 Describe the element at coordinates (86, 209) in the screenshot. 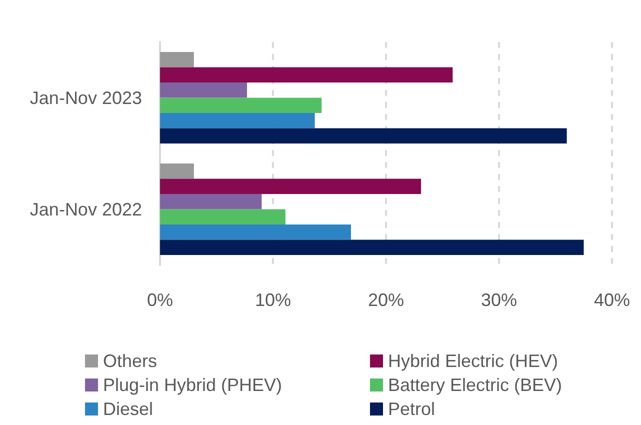

I see `y-tick-label: Jan-Nov 2022` at that location.